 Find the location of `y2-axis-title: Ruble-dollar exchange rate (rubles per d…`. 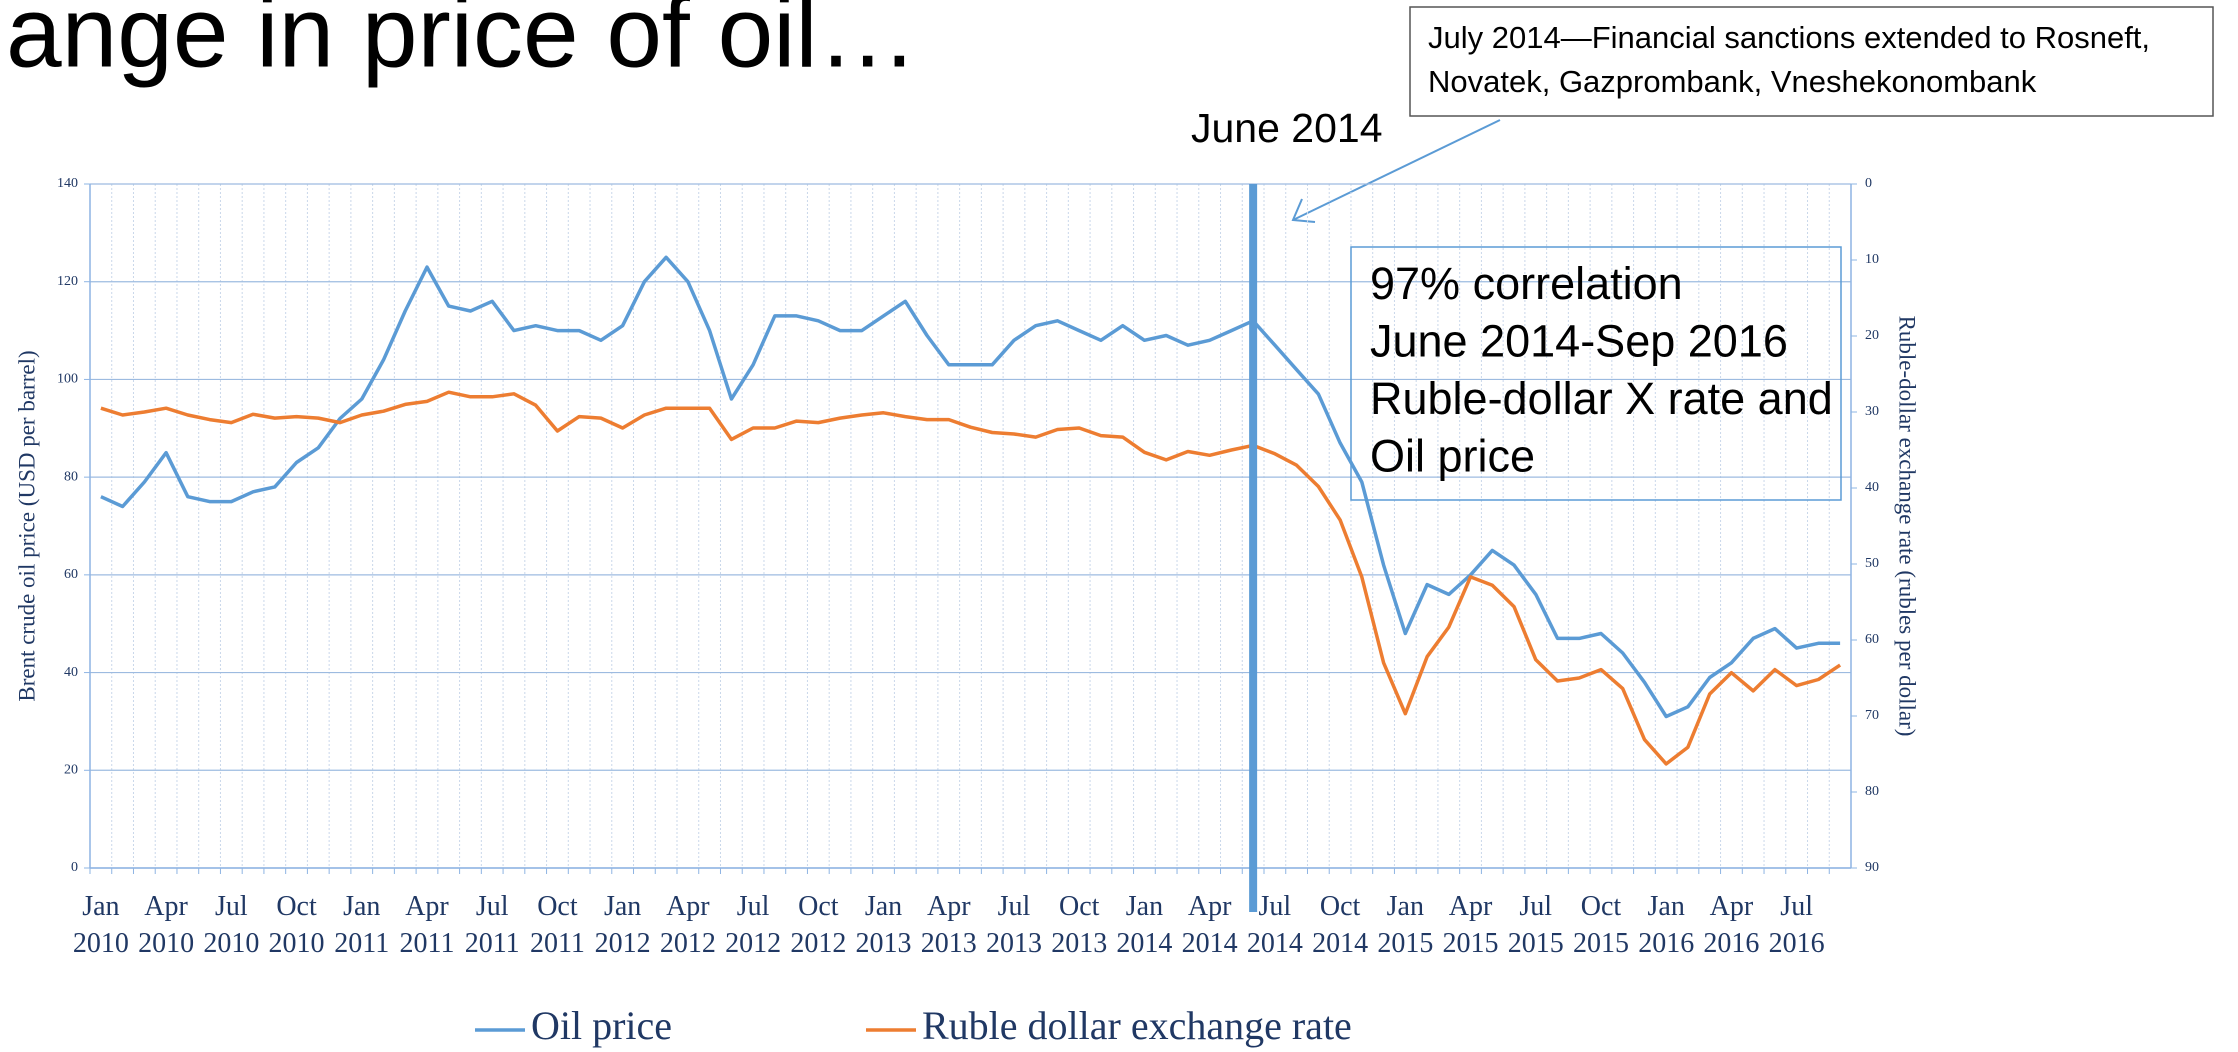

y2-axis-title: Ruble-dollar exchange rate (rubles per d… is located at coordinates (1907, 526).